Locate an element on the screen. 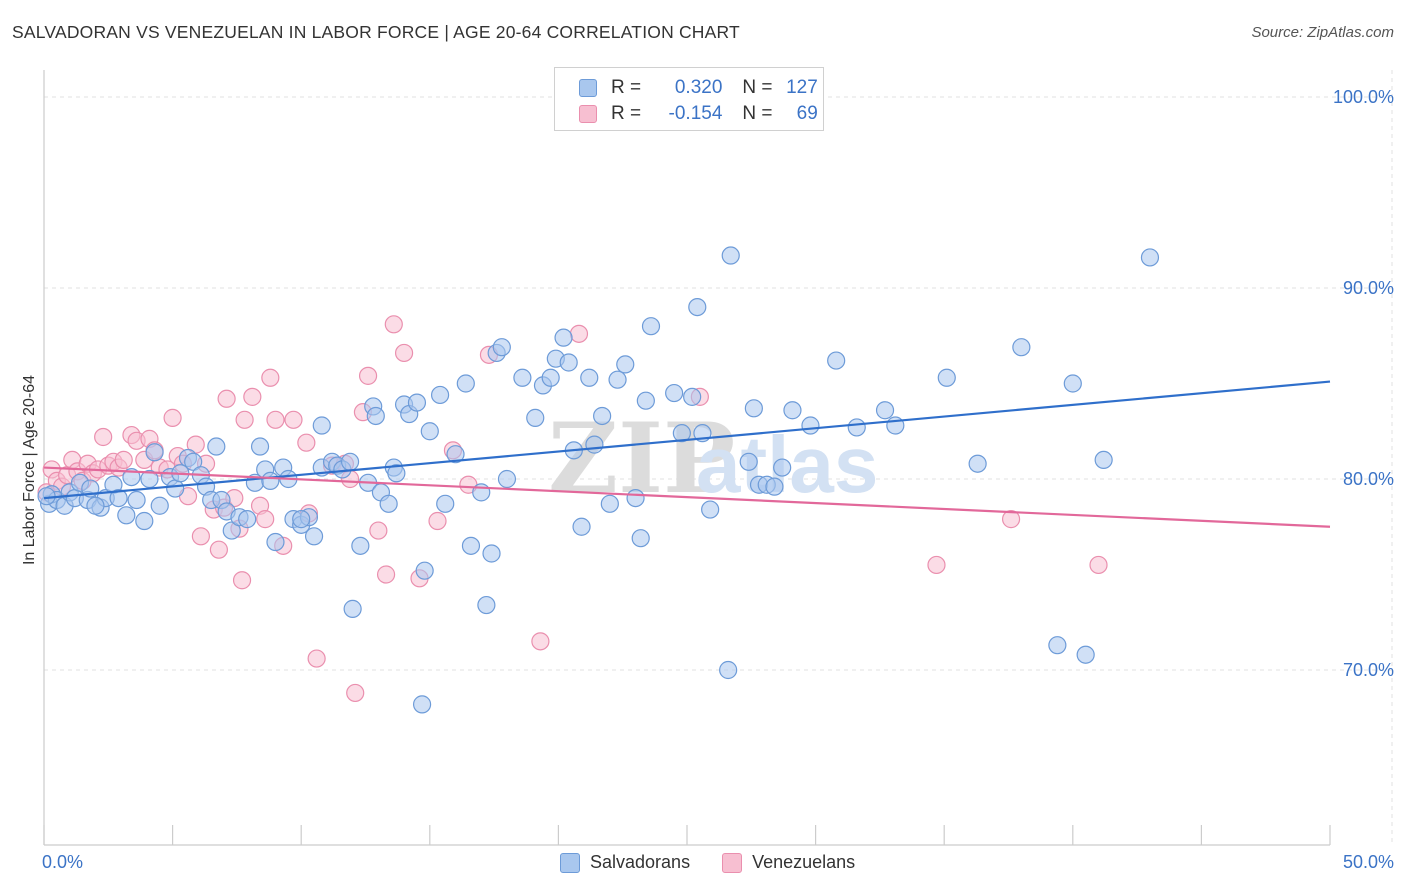 The image size is (1406, 892). legend-r-label: R = is located at coordinates (626, 113).